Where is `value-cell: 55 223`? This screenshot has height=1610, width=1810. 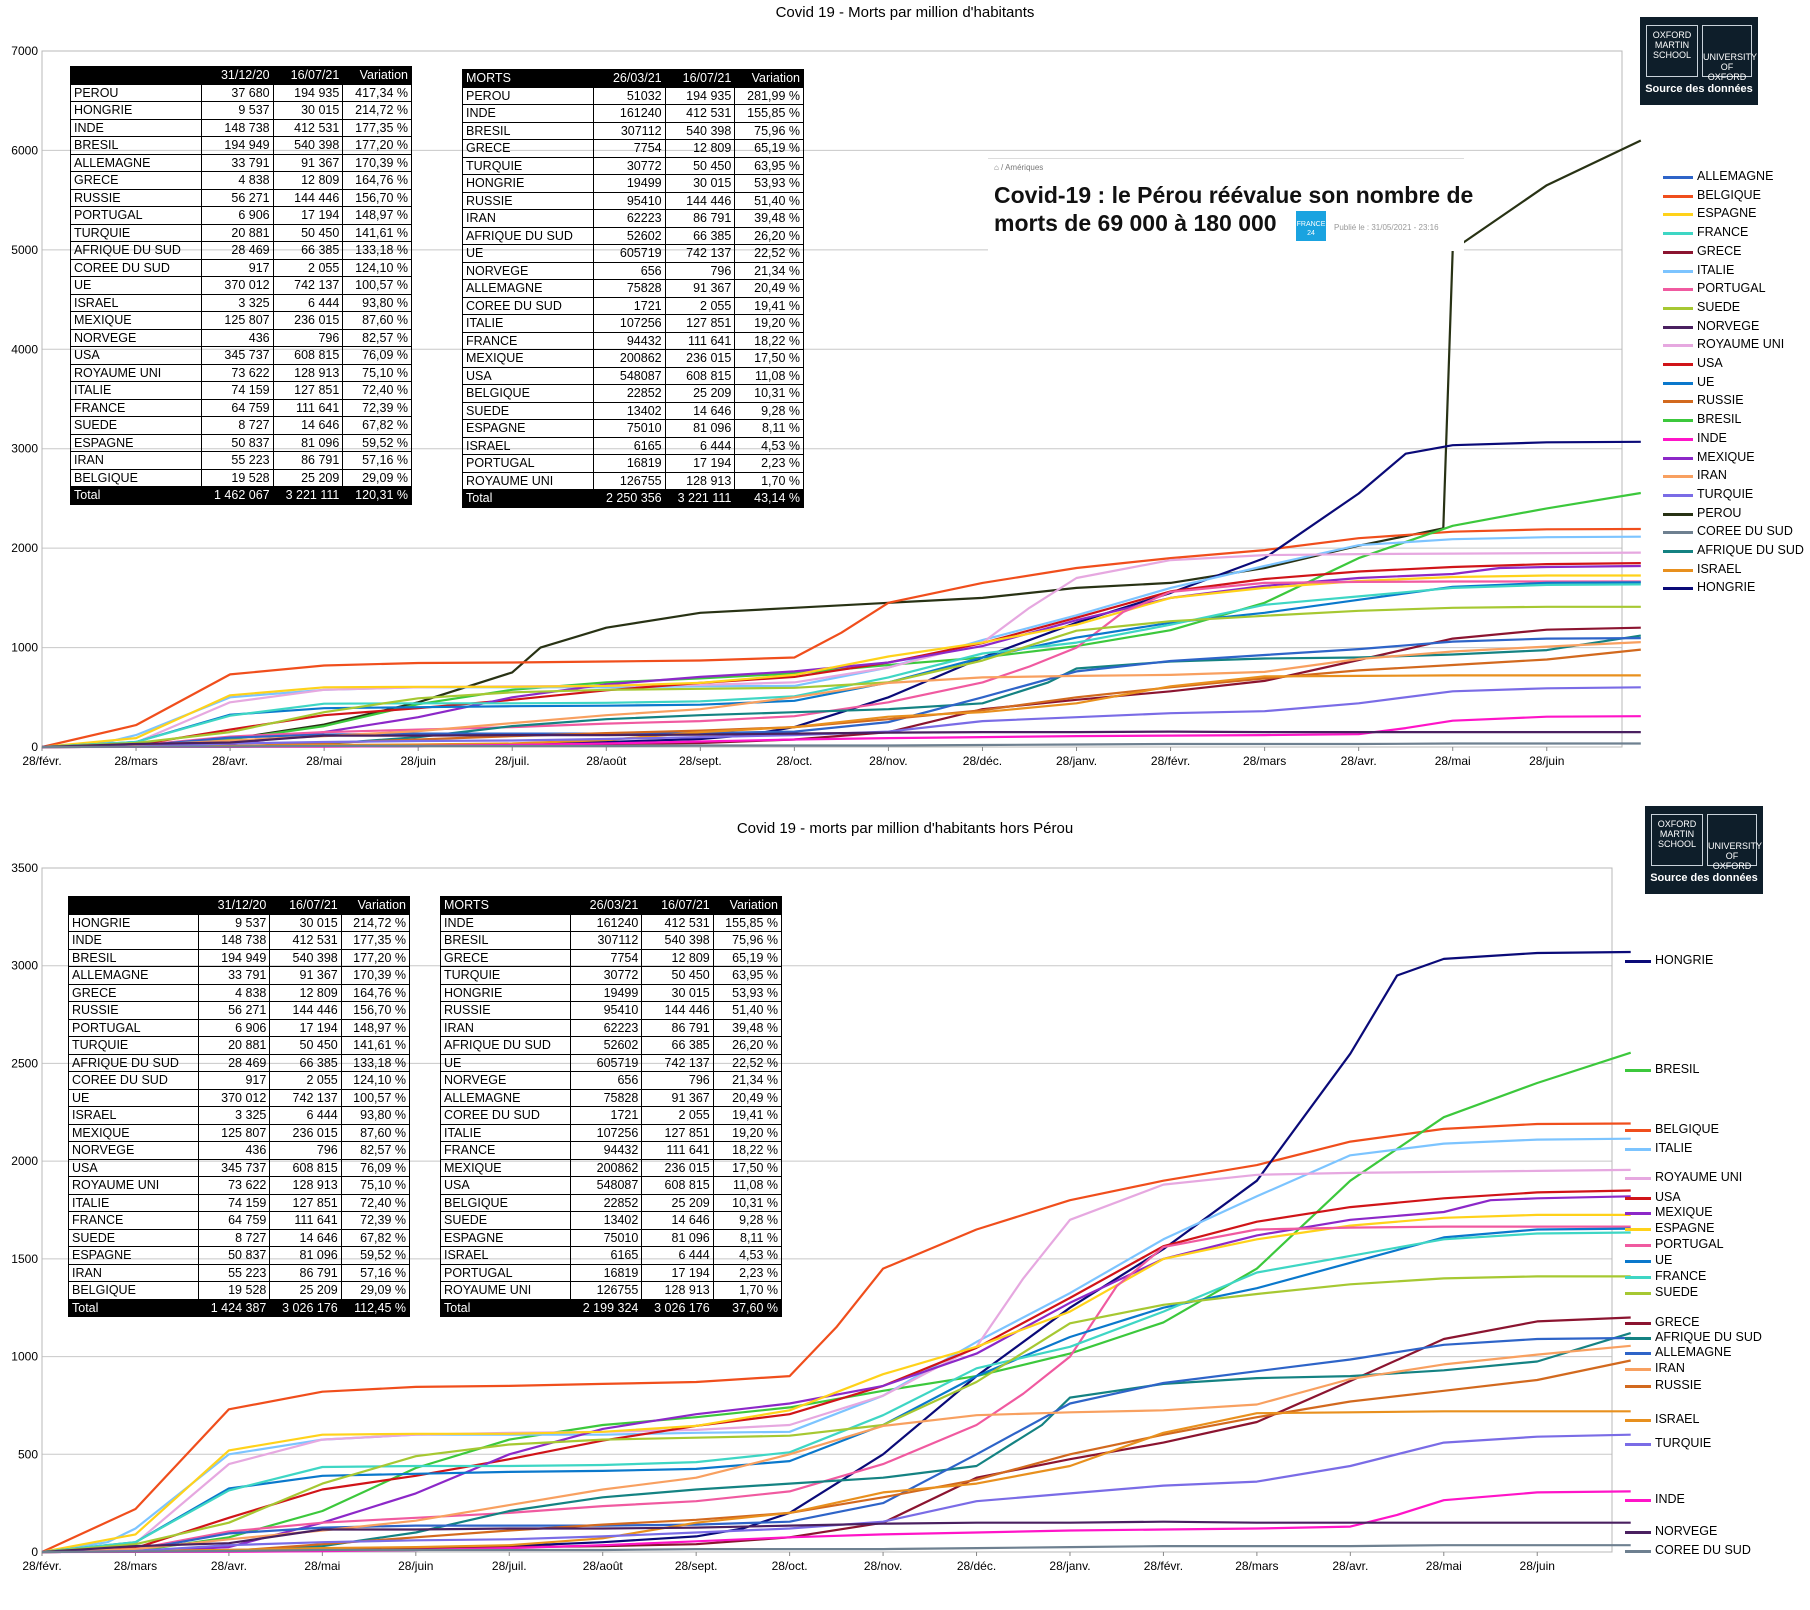 value-cell: 55 223 is located at coordinates (234, 1272).